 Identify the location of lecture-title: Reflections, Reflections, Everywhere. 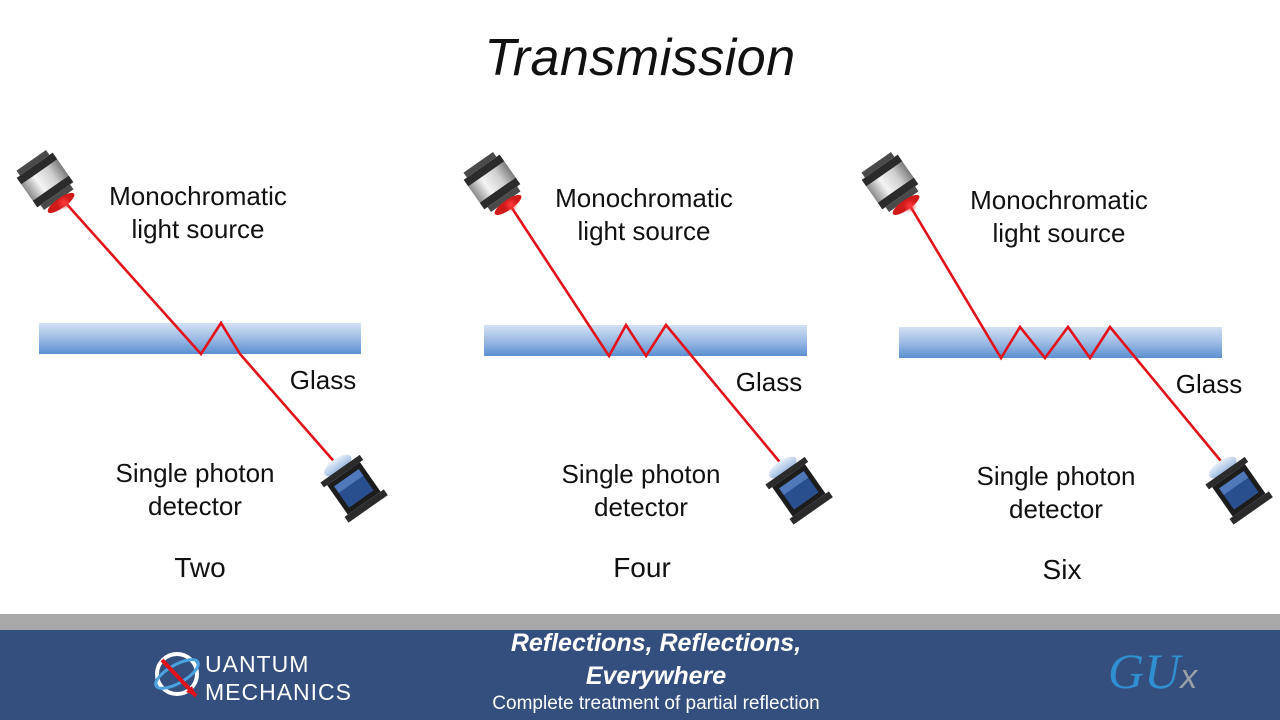
(656, 660).